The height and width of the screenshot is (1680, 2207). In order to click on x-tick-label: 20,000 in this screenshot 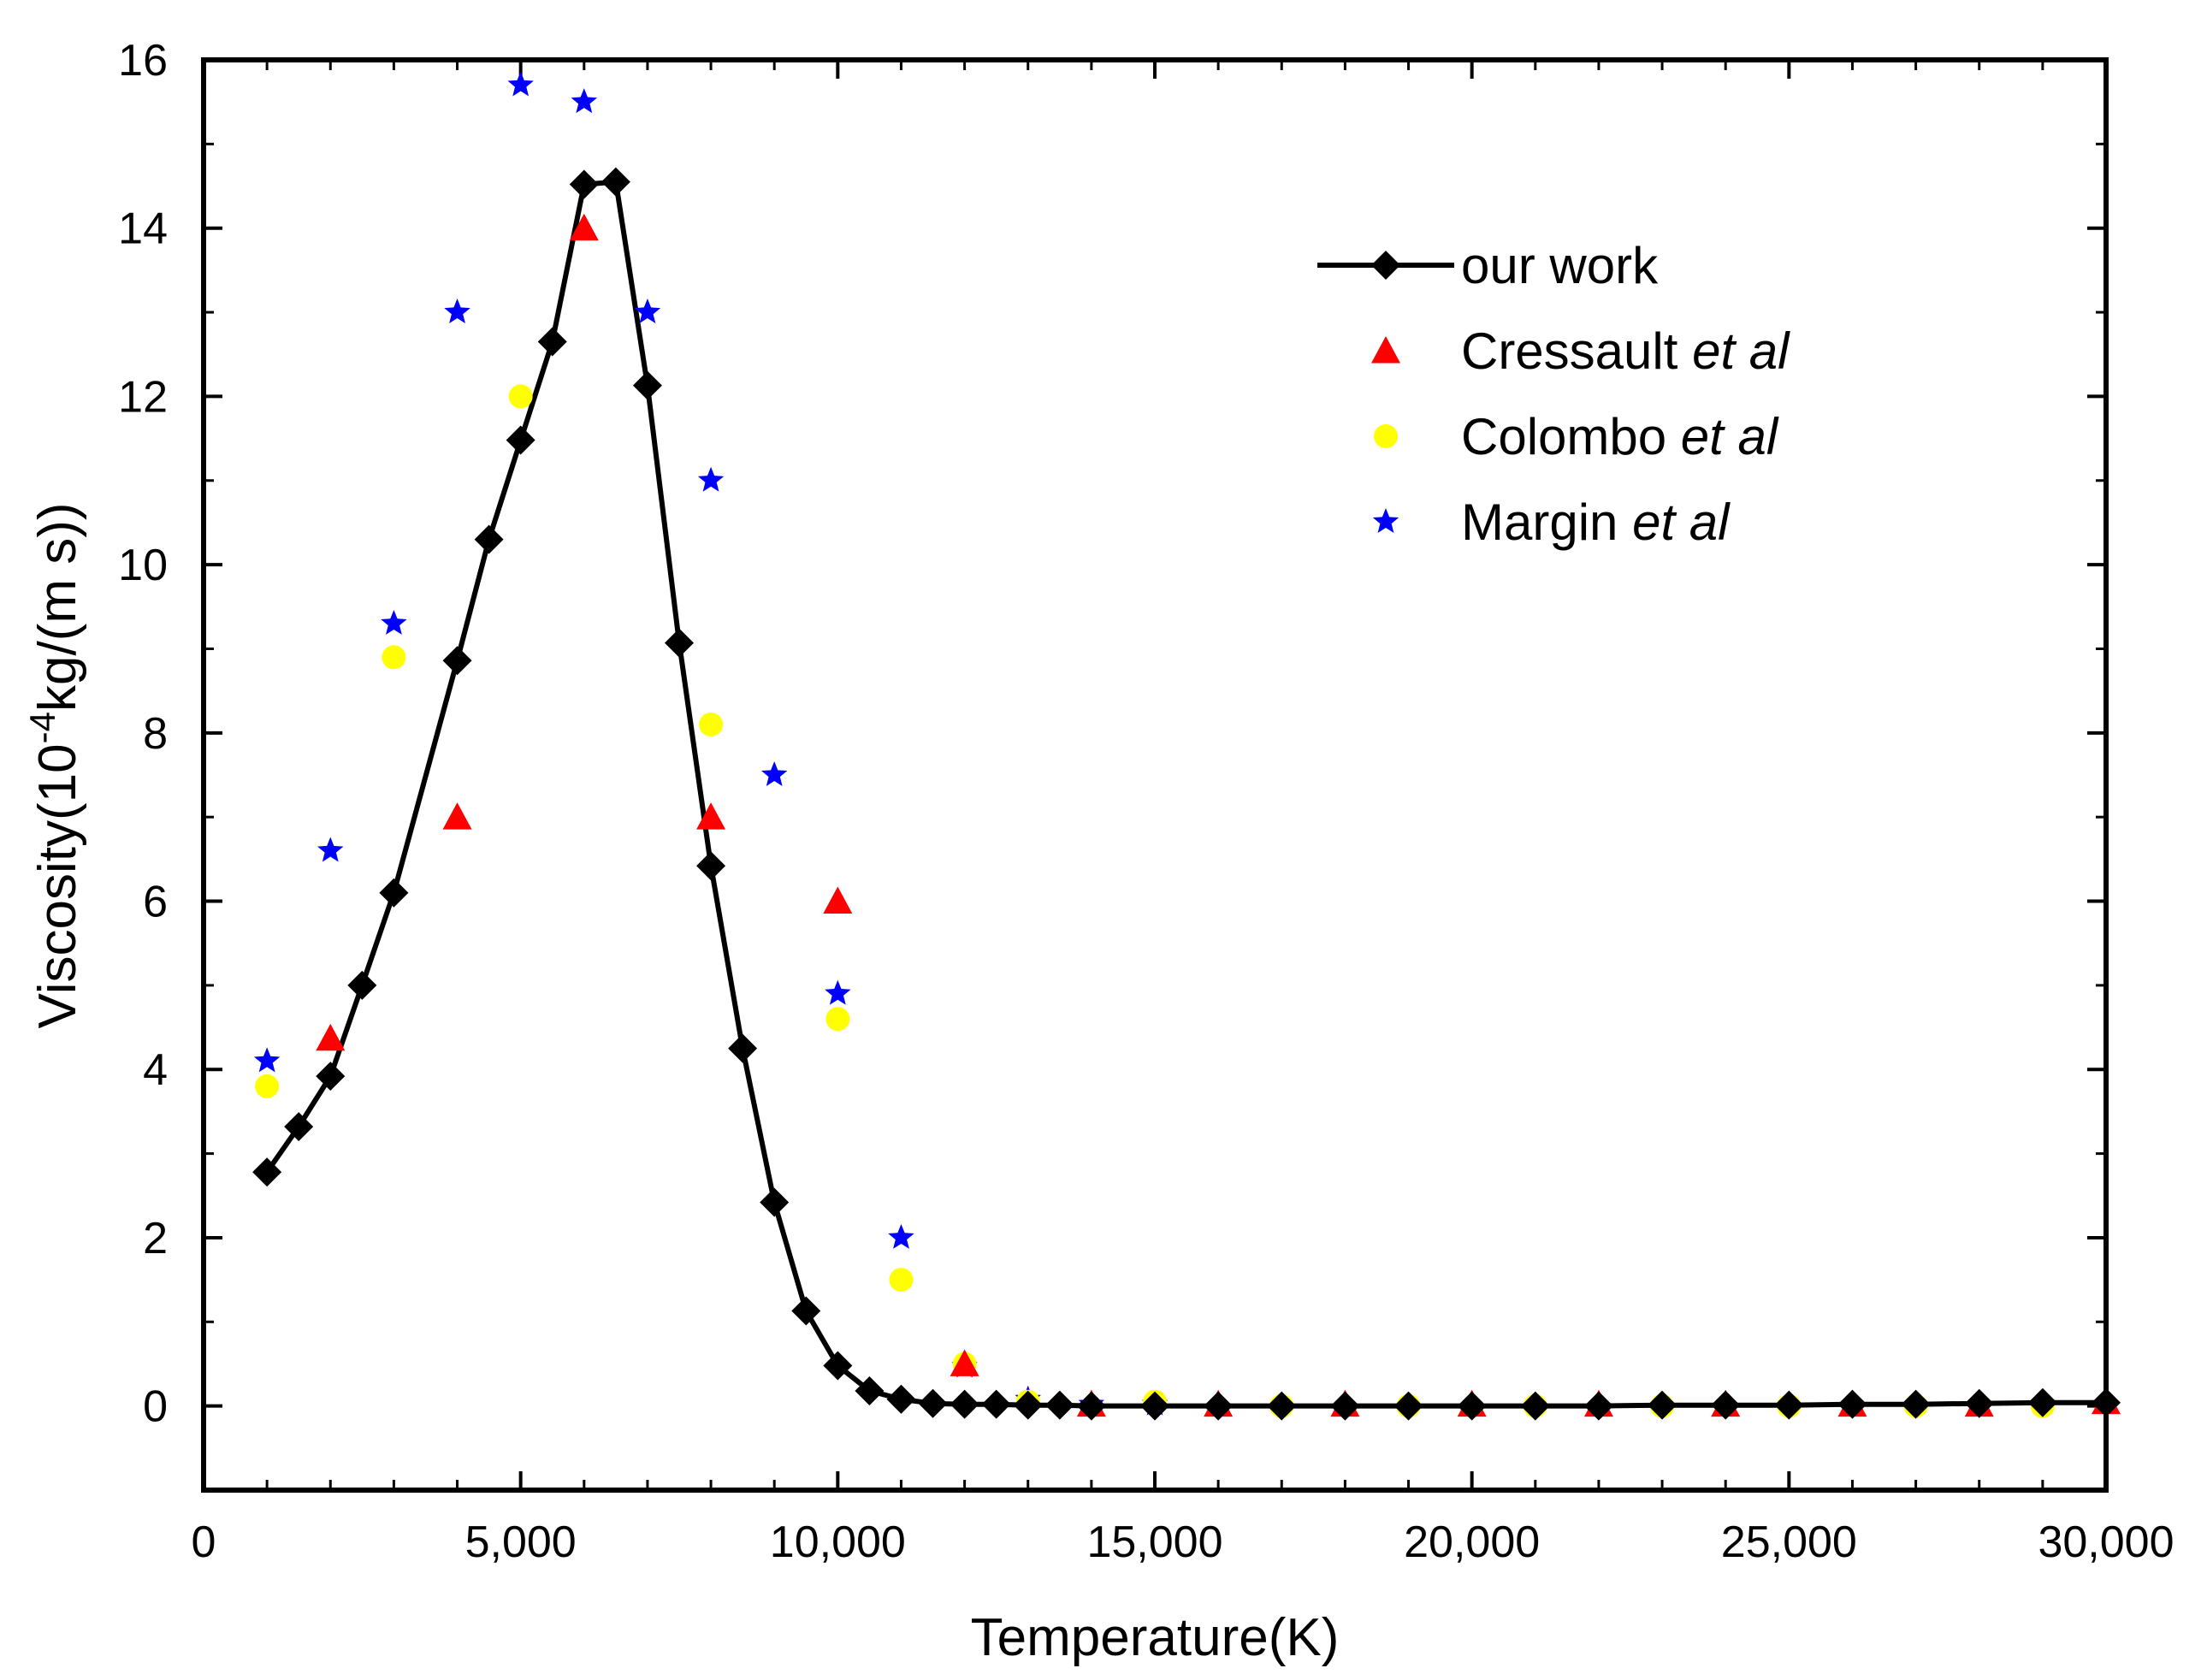, I will do `click(1472, 1542)`.